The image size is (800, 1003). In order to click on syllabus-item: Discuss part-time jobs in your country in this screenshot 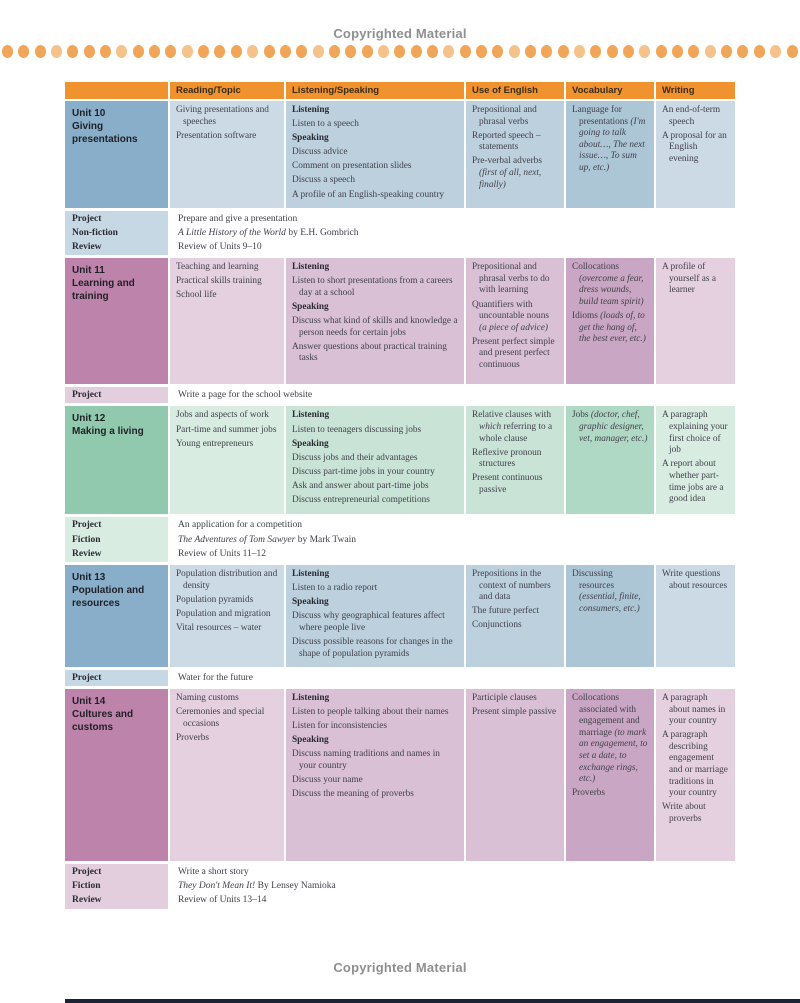, I will do `click(363, 471)`.